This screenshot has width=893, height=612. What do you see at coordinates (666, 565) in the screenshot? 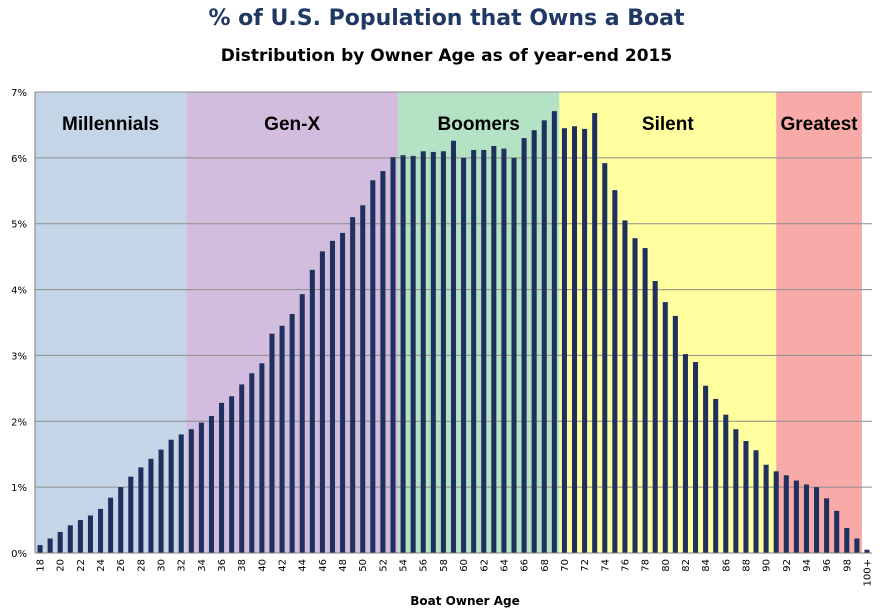
I see `x-tick-label: 80` at bounding box center [666, 565].